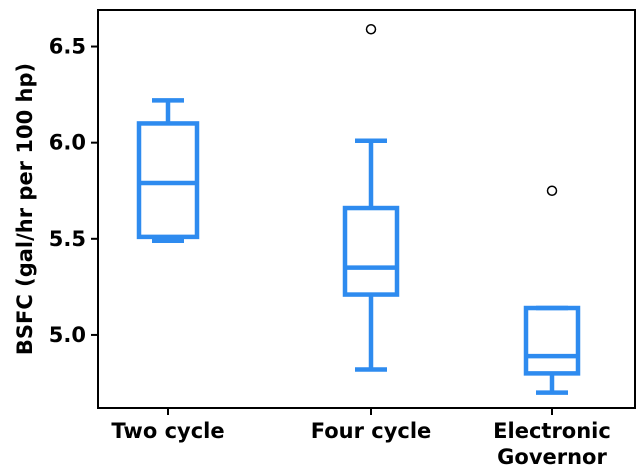  Describe the element at coordinates (67, 47) in the screenshot. I see `y-tick-label: 6.5` at that location.